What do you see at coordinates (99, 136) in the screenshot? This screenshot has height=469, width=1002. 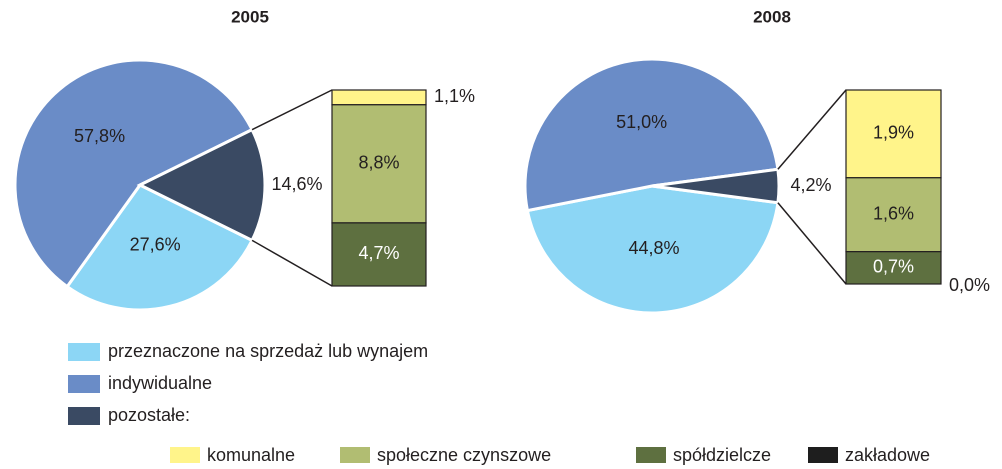 I see `pie-label: 57,8%` at bounding box center [99, 136].